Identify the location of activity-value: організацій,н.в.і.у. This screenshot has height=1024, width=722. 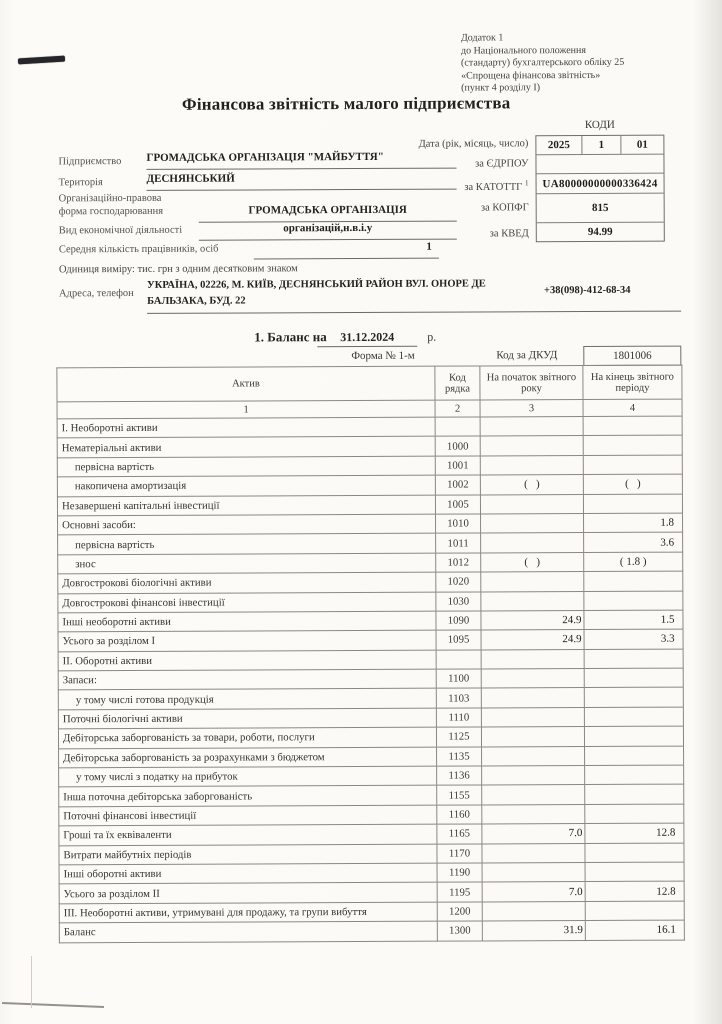
(328, 228).